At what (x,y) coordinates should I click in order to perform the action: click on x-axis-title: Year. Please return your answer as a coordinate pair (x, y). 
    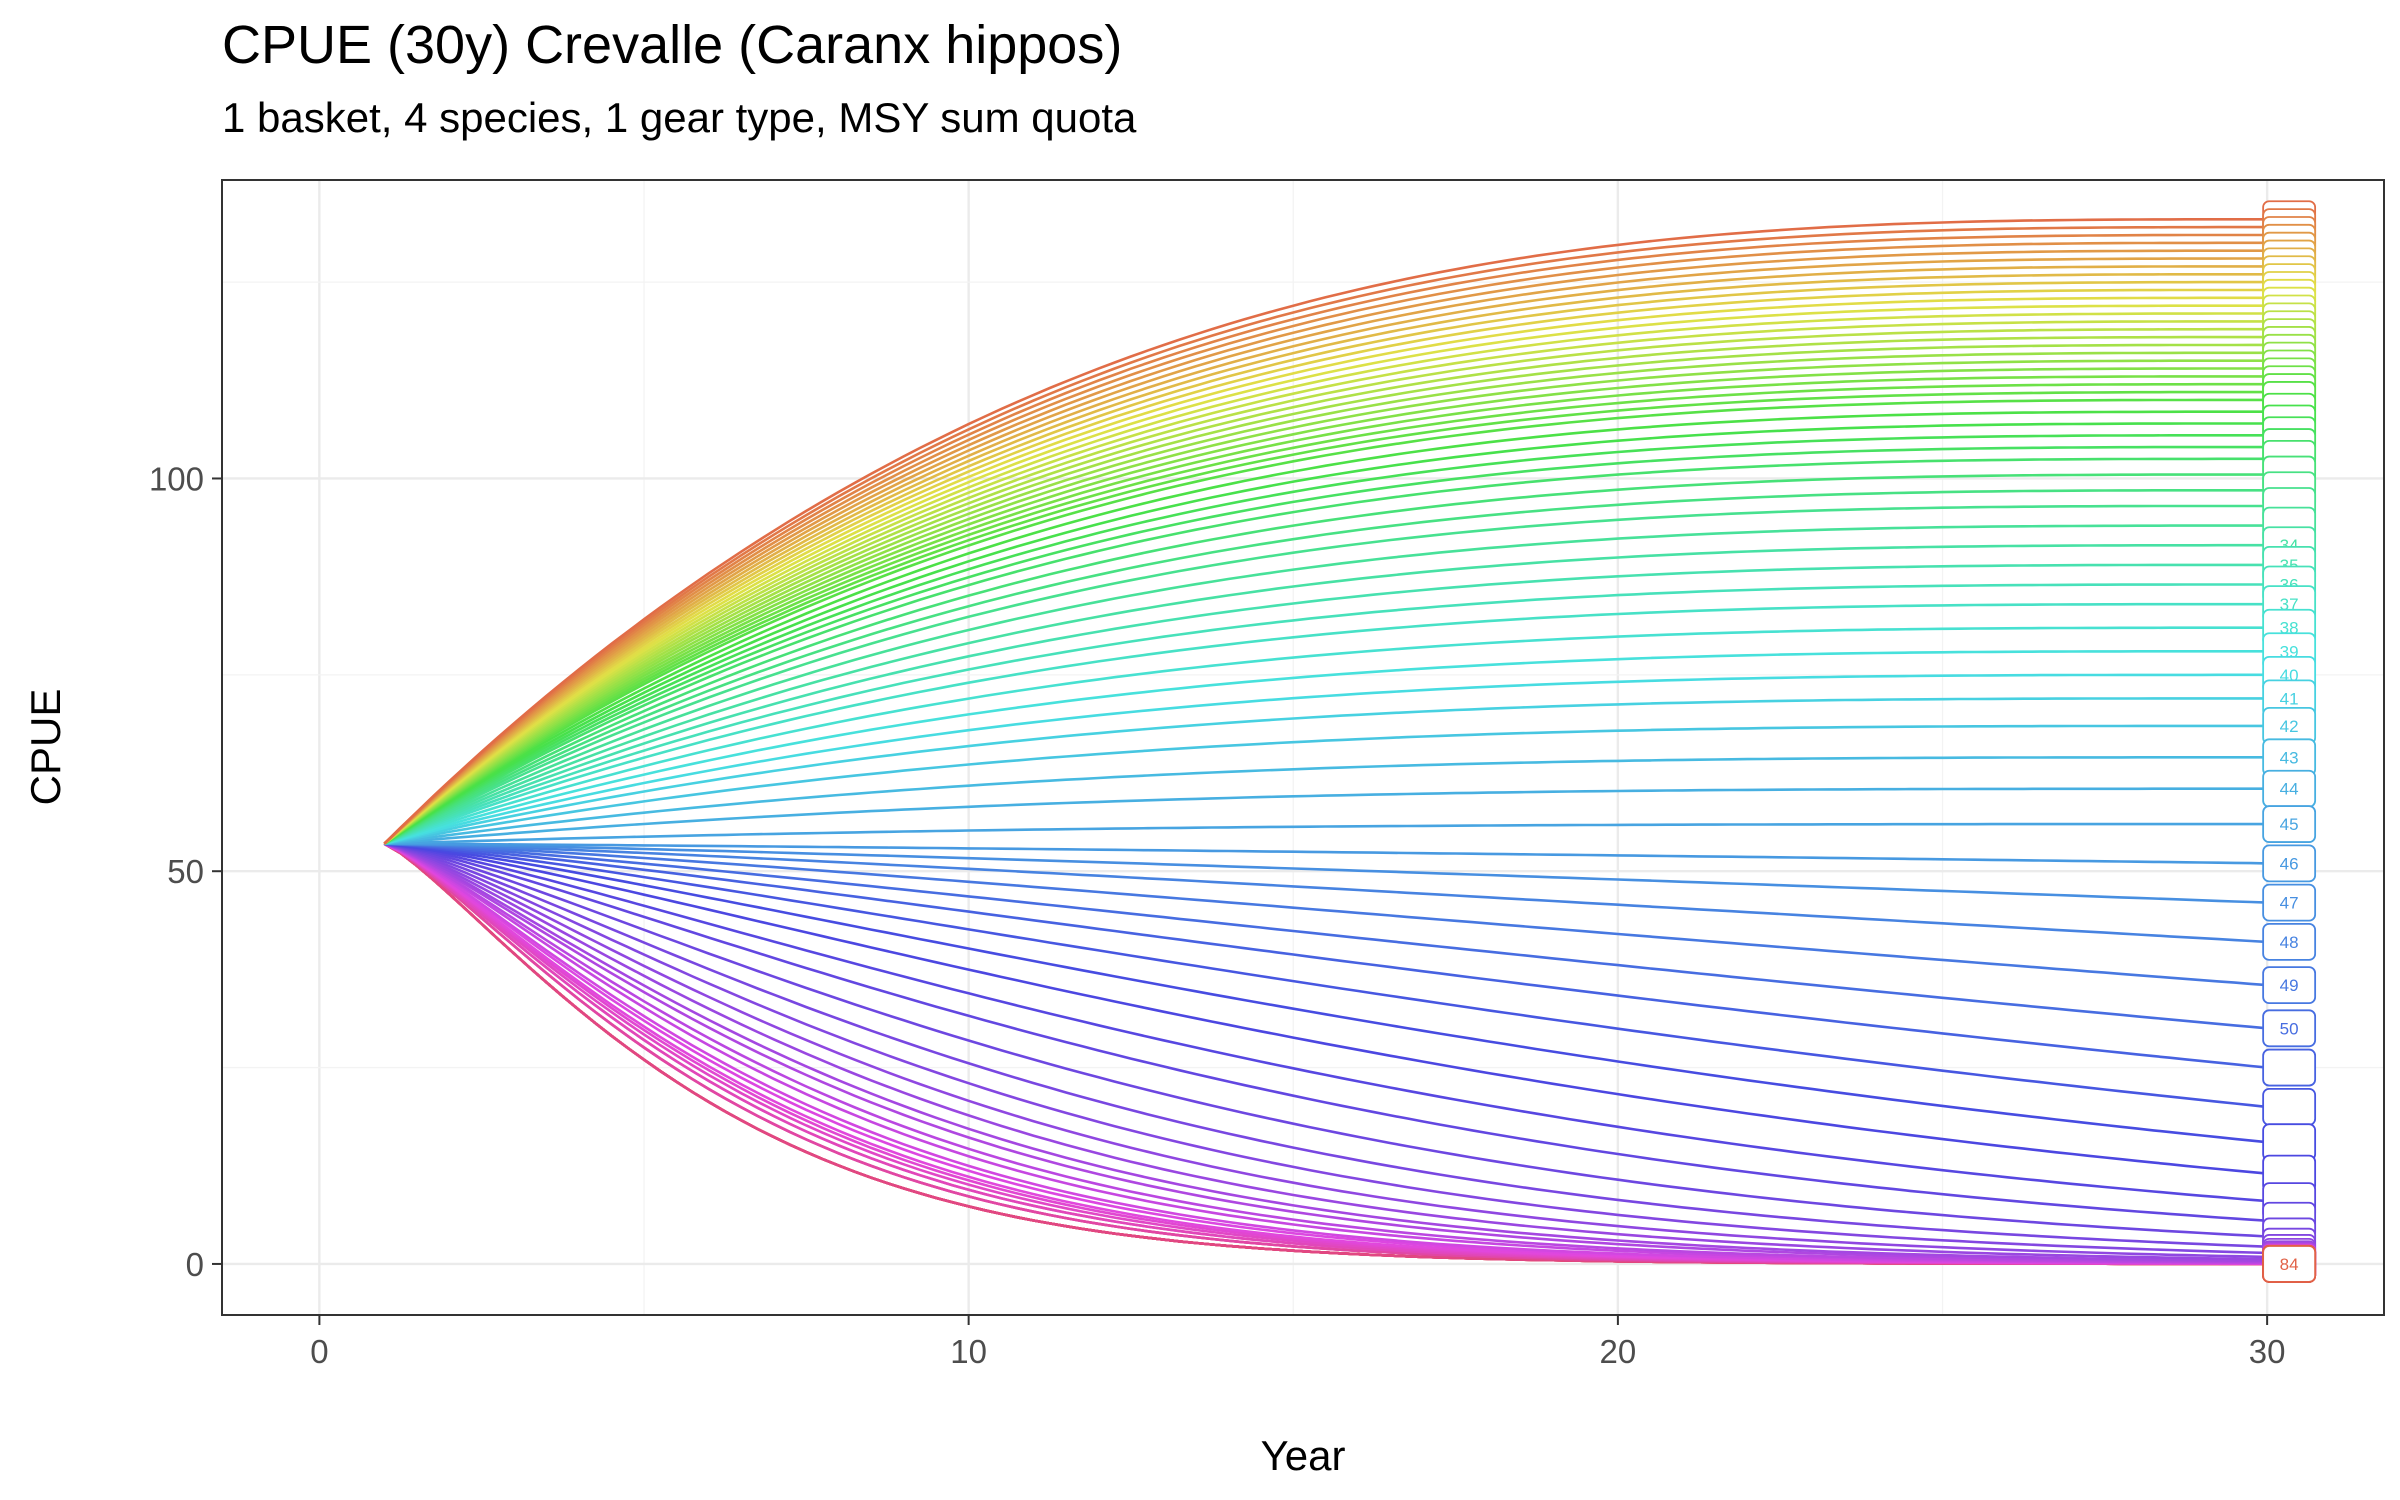
    Looking at the image, I should click on (1303, 1455).